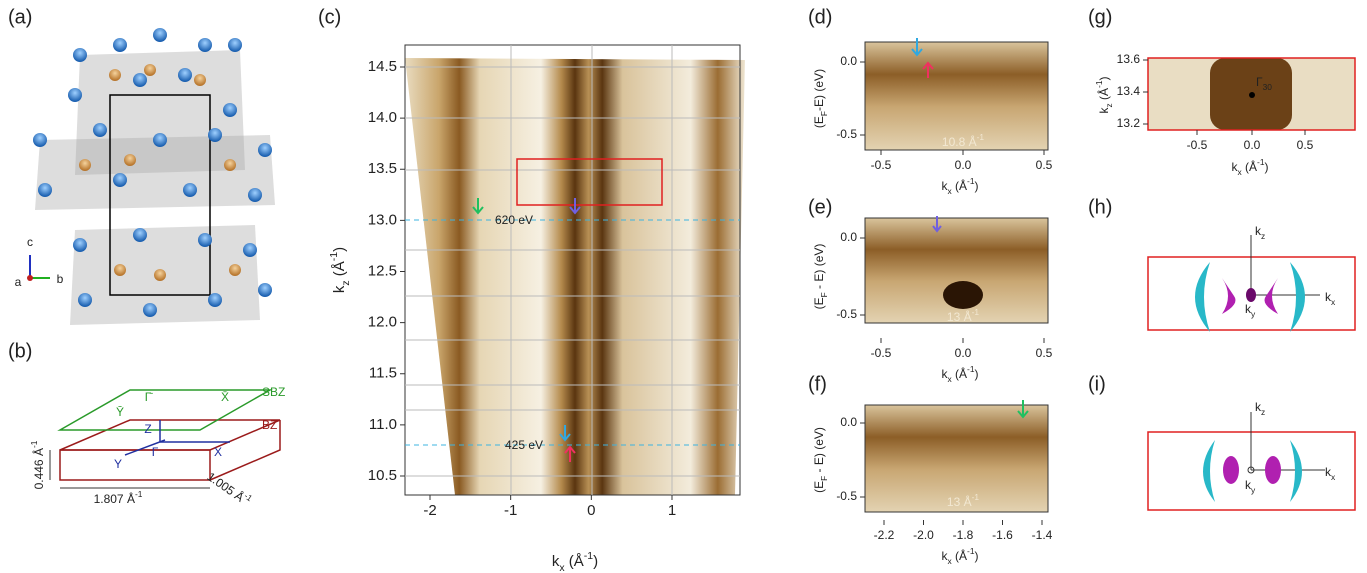 This screenshot has width=1367, height=573. Describe the element at coordinates (382, 270) in the screenshot. I see `label: 12.5` at that location.